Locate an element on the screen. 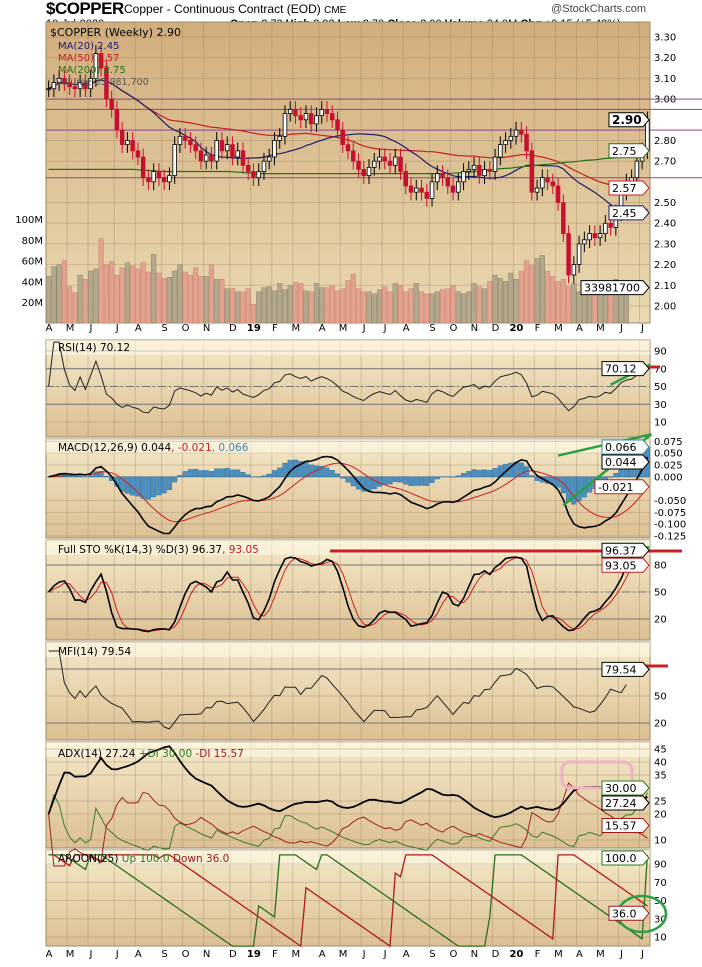 The image size is (702, 967). legend-macd: MACD(12,26,9) 0.044, -0.021, 0.066 is located at coordinates (153, 448).